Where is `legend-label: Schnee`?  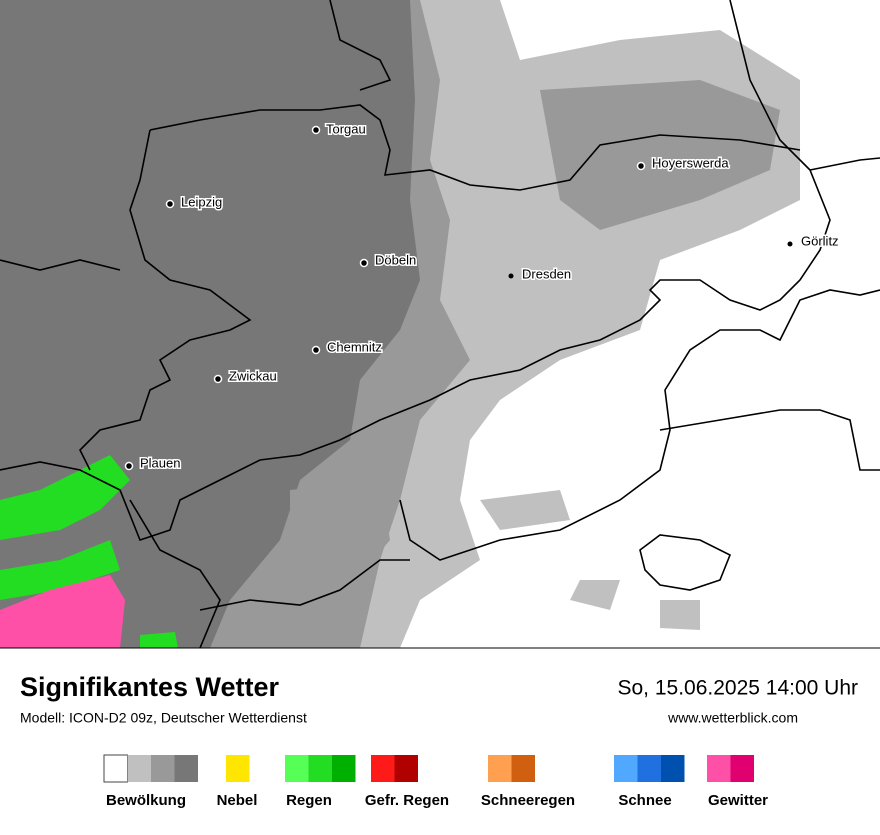
legend-label: Schnee is located at coordinates (644, 800).